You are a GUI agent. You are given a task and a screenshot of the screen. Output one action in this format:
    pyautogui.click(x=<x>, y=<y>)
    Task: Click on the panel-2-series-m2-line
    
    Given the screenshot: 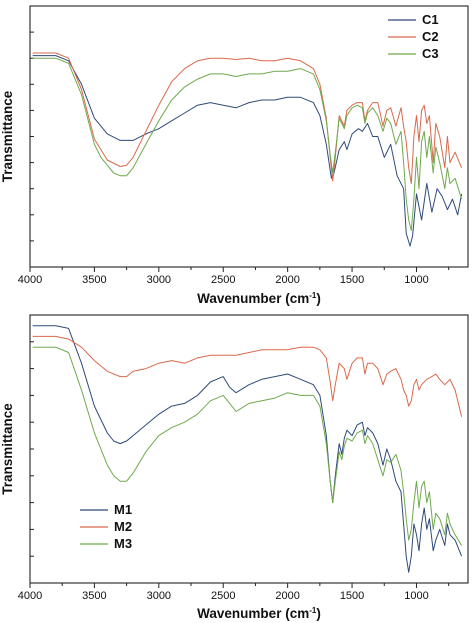 What is the action you would take?
    pyautogui.click(x=247, y=376)
    